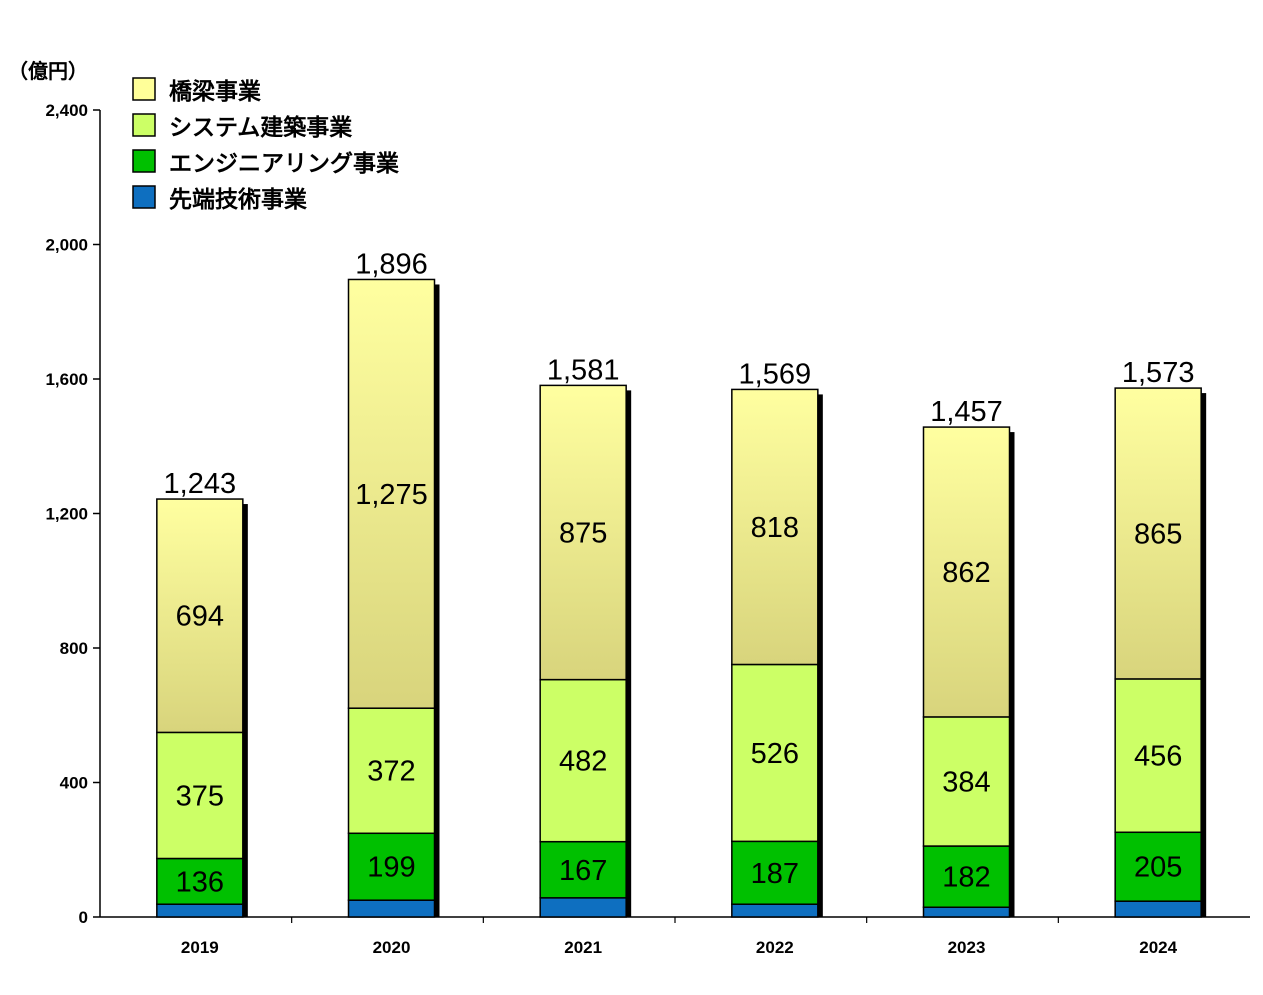 Image resolution: width=1263 pixels, height=995 pixels. What do you see at coordinates (775, 947) in the screenshot?
I see `x-category-label: 2022` at bounding box center [775, 947].